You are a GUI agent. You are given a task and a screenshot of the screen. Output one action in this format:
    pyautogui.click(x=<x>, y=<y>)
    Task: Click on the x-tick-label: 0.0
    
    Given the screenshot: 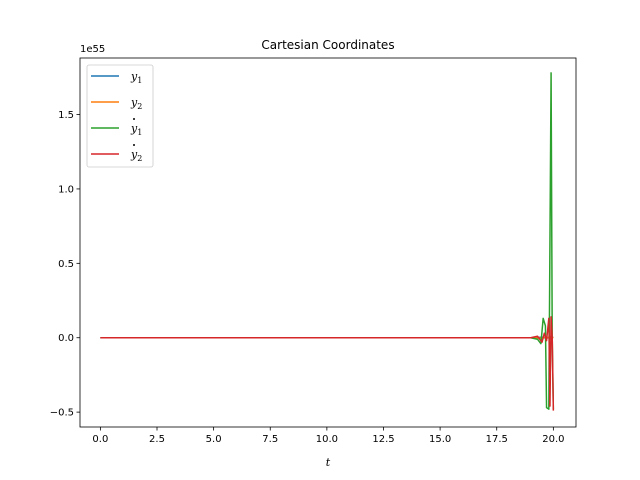 What is the action you would take?
    pyautogui.click(x=100, y=439)
    